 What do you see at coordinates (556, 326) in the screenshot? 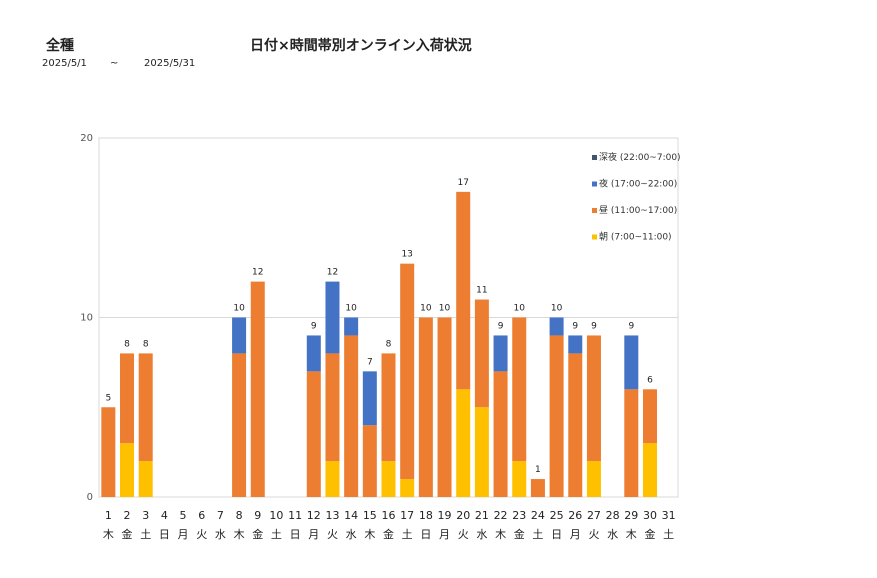
I see `bar-segment-25-s2` at bounding box center [556, 326].